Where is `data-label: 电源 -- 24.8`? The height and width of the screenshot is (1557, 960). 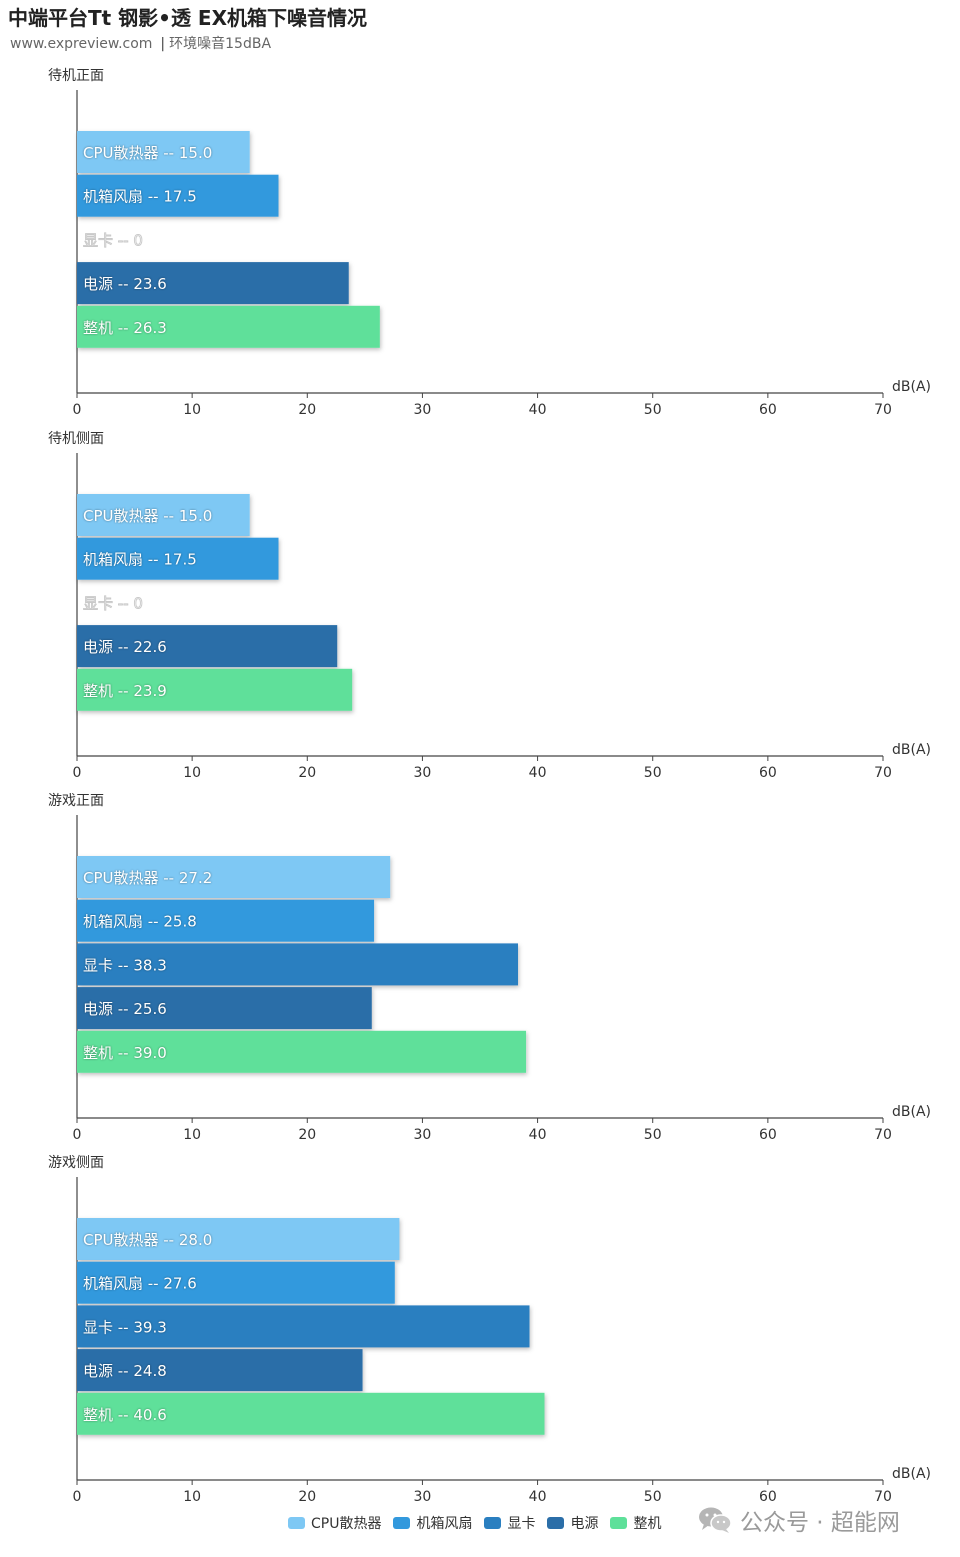
data-label: 电源 -- 24.8 is located at coordinates (125, 1371).